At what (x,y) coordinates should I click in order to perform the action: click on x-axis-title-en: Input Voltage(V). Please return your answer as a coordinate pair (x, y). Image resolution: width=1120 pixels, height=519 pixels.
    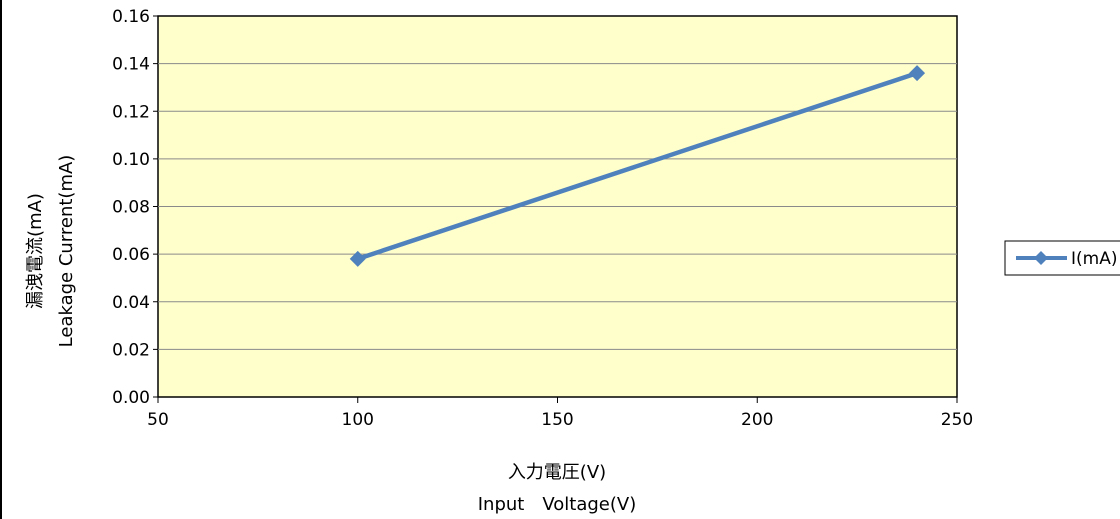
    Looking at the image, I should click on (557, 504).